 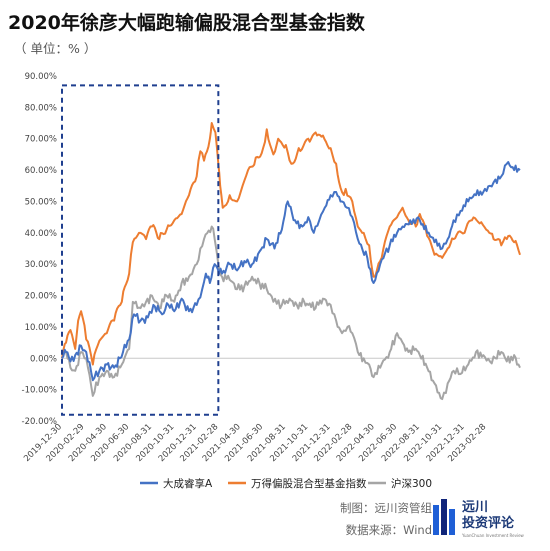 I want to click on y-tick-label: -20.00%, so click(x=39, y=422).